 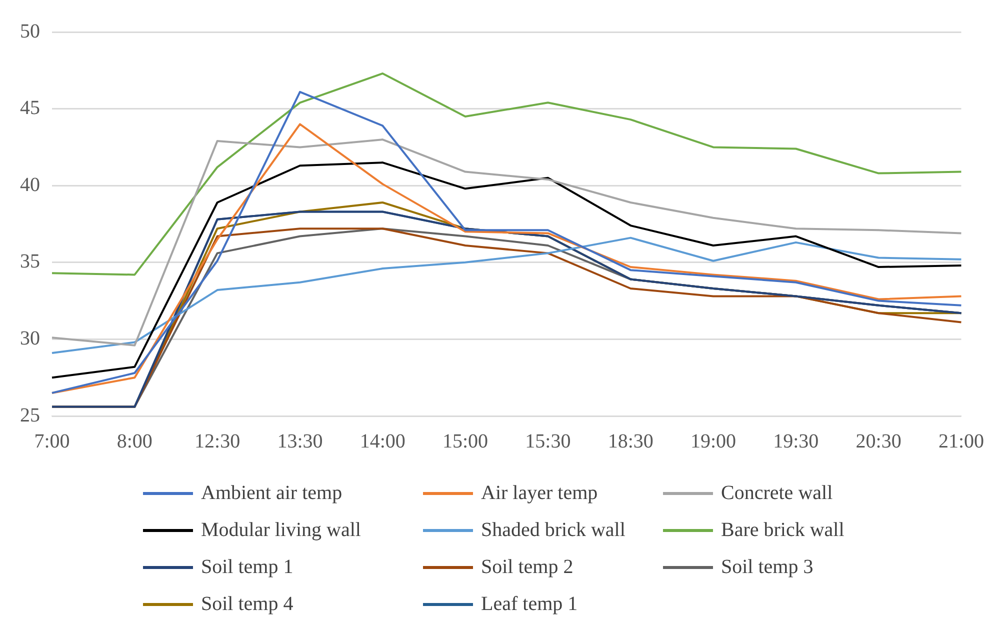 What do you see at coordinates (529, 604) in the screenshot?
I see `legend-label: Leaf temp 1` at bounding box center [529, 604].